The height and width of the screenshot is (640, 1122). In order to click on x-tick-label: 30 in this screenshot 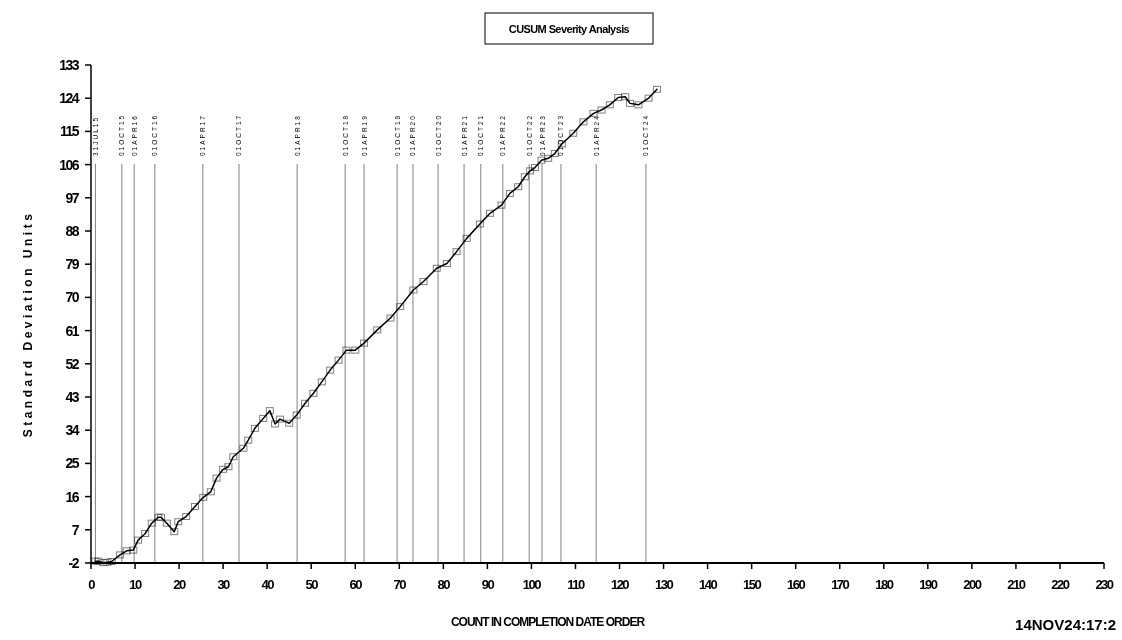, I will do `click(224, 584)`.